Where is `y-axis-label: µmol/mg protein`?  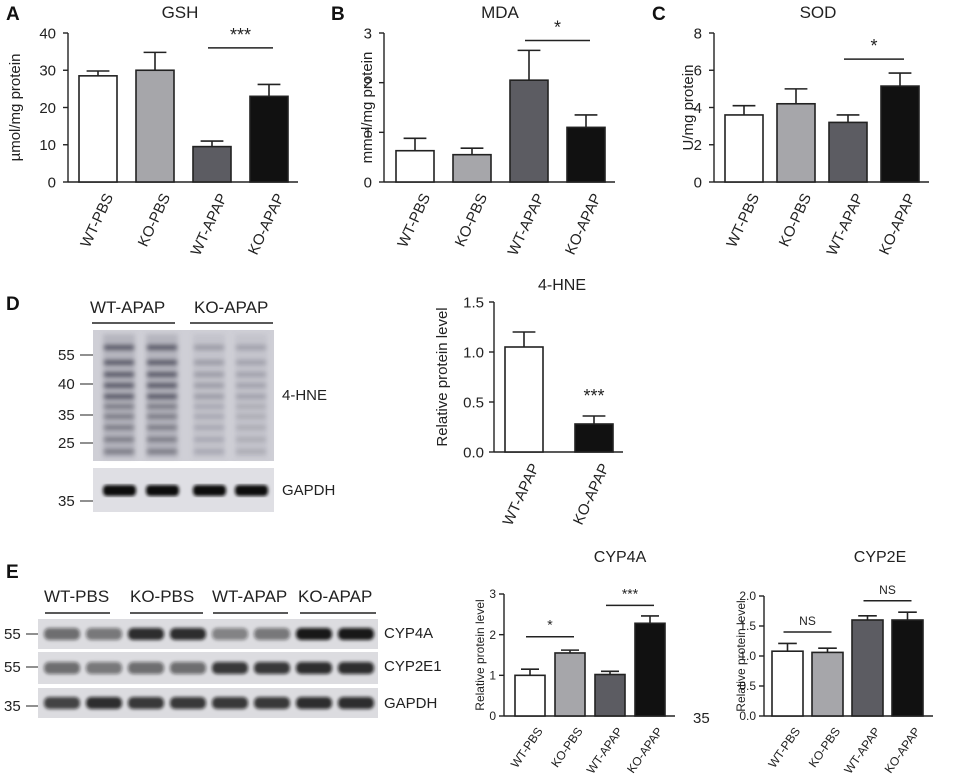
y-axis-label: µmol/mg protein is located at coordinates (15, 108).